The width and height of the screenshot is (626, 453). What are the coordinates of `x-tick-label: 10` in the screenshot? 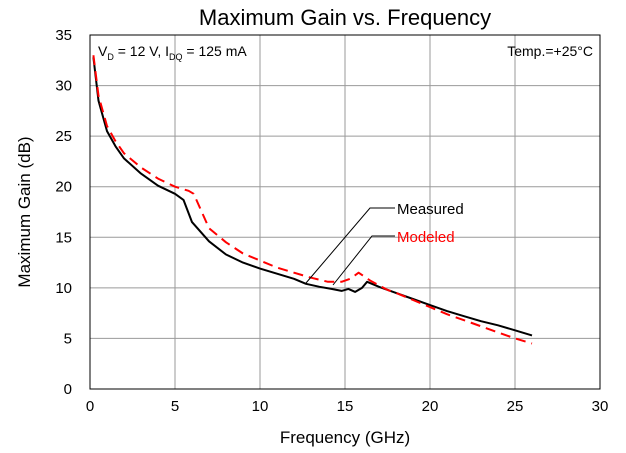 It's located at (260, 406).